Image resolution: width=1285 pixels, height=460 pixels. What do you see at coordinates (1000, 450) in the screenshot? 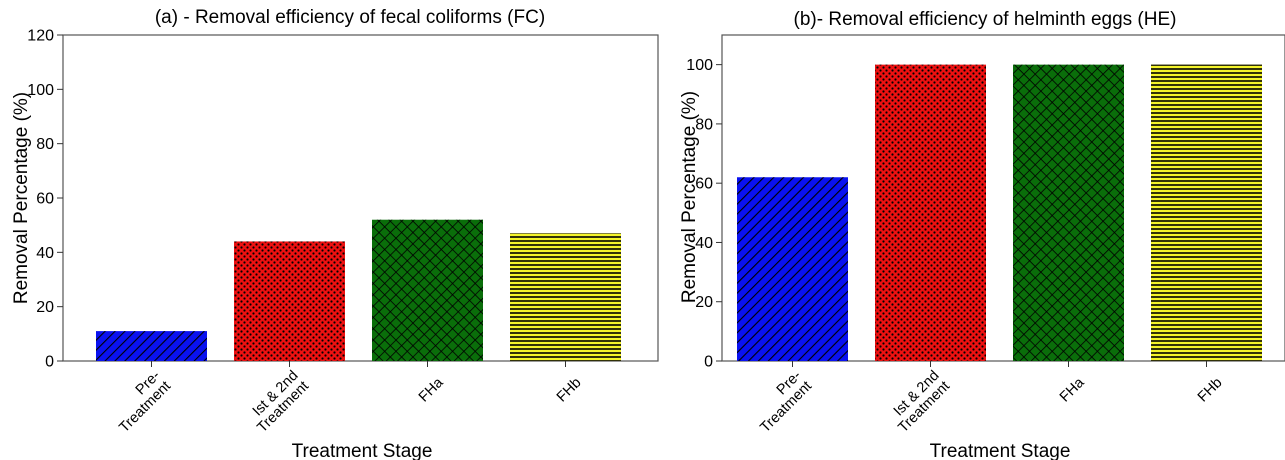
I see `x-axis-label-b: Treatment Stage` at bounding box center [1000, 450].